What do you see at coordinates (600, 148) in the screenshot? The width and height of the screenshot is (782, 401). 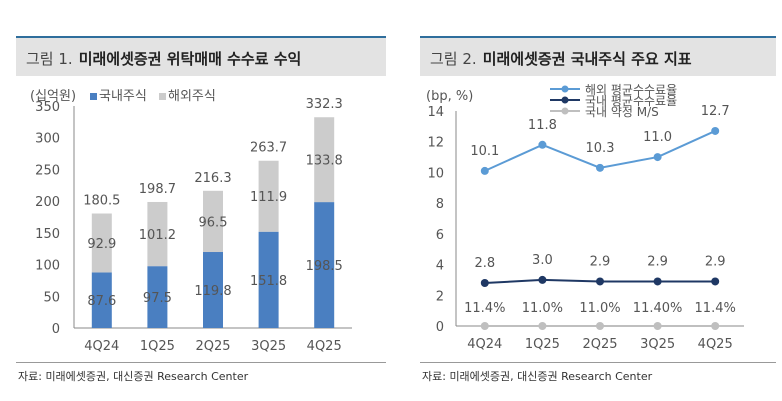 I see `data-label-0: 10.3` at bounding box center [600, 148].